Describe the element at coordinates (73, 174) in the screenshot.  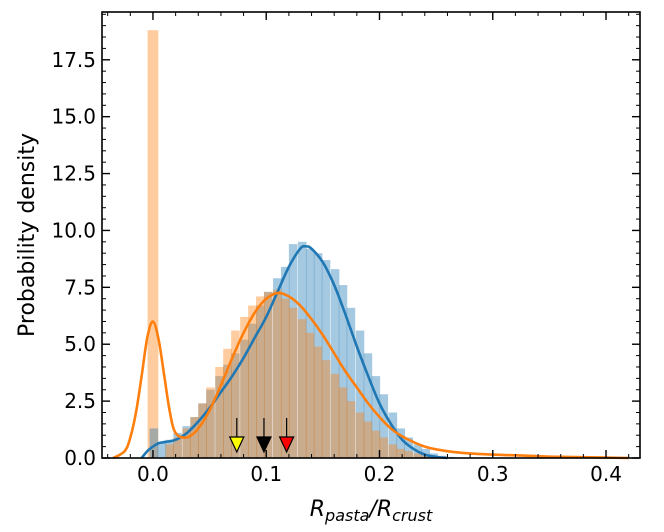
I see `y-tick-label: 12.5` at that location.